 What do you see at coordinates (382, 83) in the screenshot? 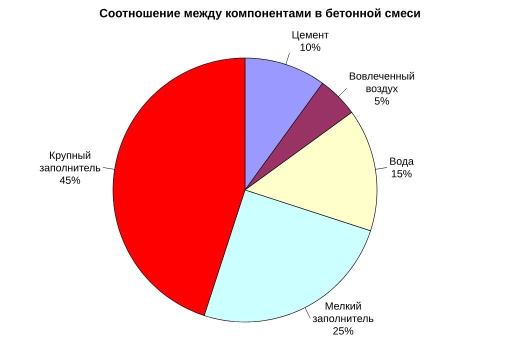
I see `slice-label: Вовлеченный воздух` at bounding box center [382, 83].